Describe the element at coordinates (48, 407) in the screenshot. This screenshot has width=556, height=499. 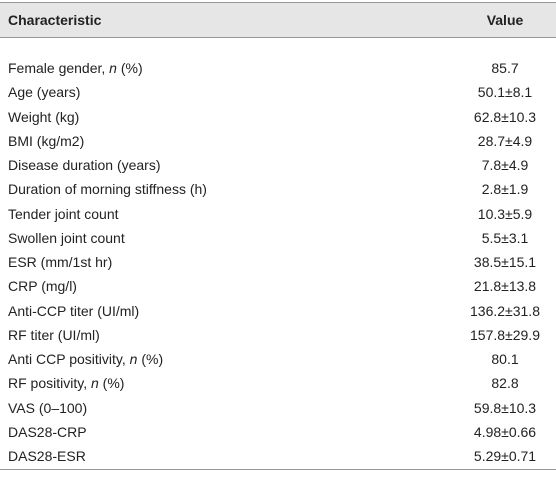
I see `row-label: VAS (0–100)` at that location.